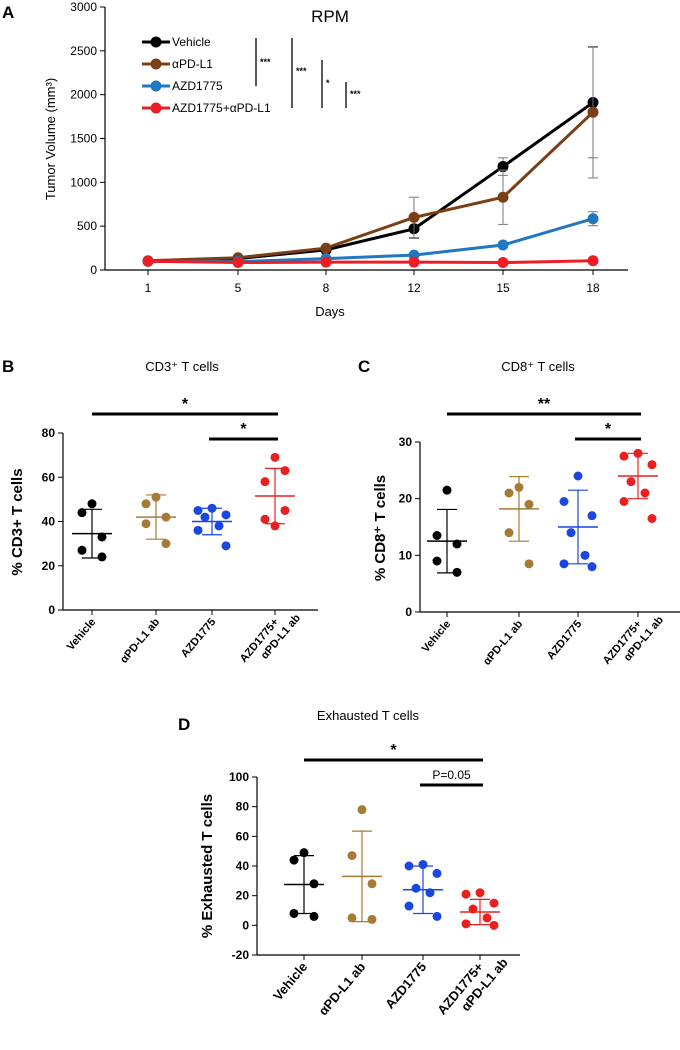 This screenshot has height=1050, width=680. Describe the element at coordinates (83, 7) in the screenshot. I see `y-tick-label-a: 3000` at that location.